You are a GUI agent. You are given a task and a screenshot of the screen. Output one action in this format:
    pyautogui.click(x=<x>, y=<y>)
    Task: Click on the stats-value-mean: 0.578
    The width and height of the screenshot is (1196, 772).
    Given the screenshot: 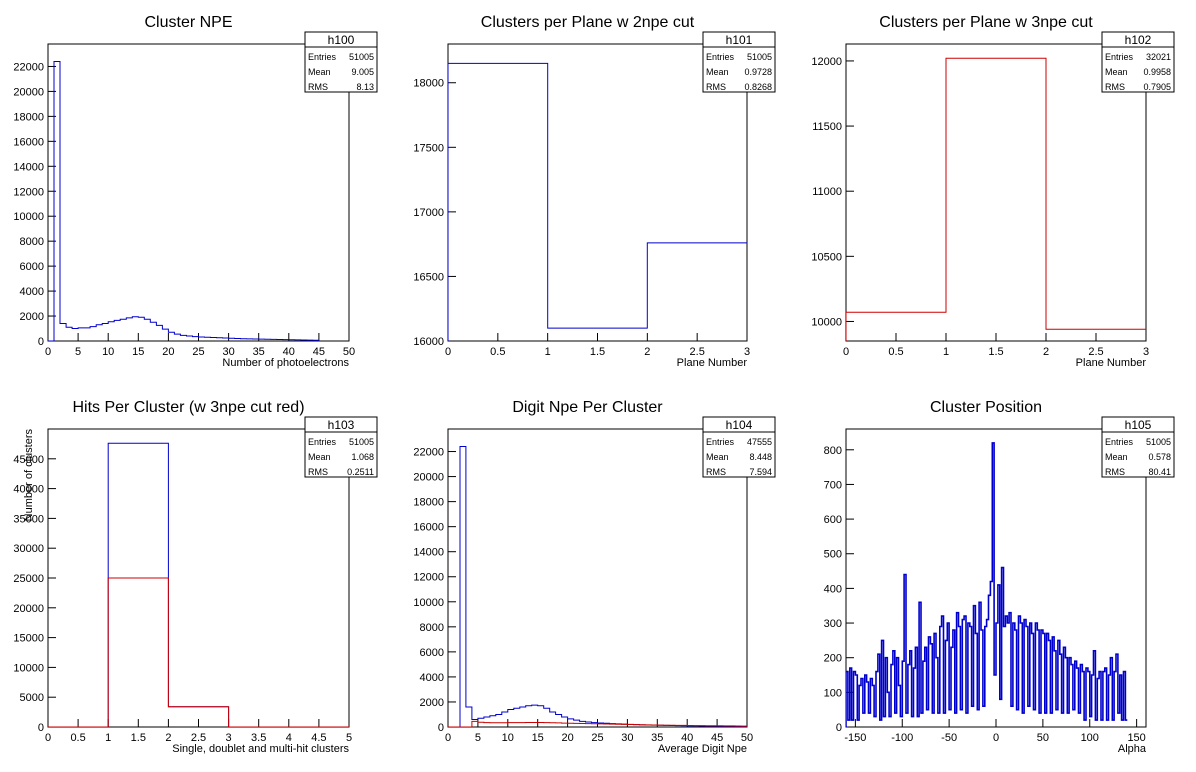 What is the action you would take?
    pyautogui.click(x=1159, y=457)
    